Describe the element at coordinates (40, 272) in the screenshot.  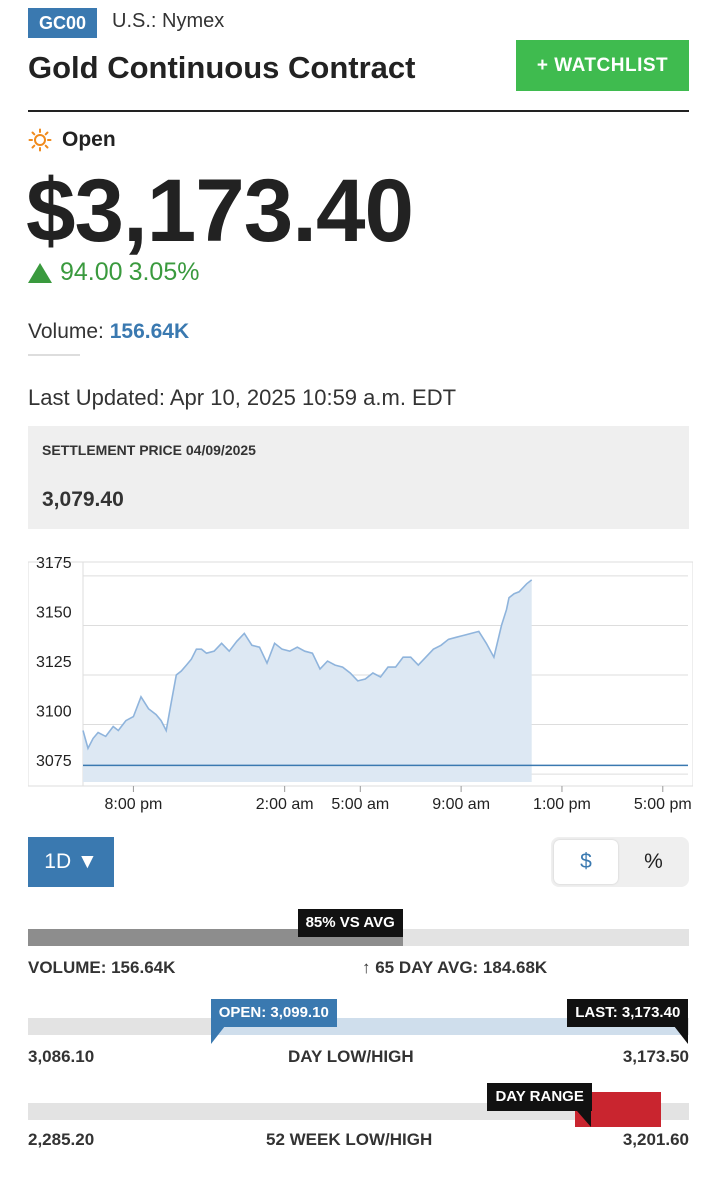
I see `up-arrow-icon` at that location.